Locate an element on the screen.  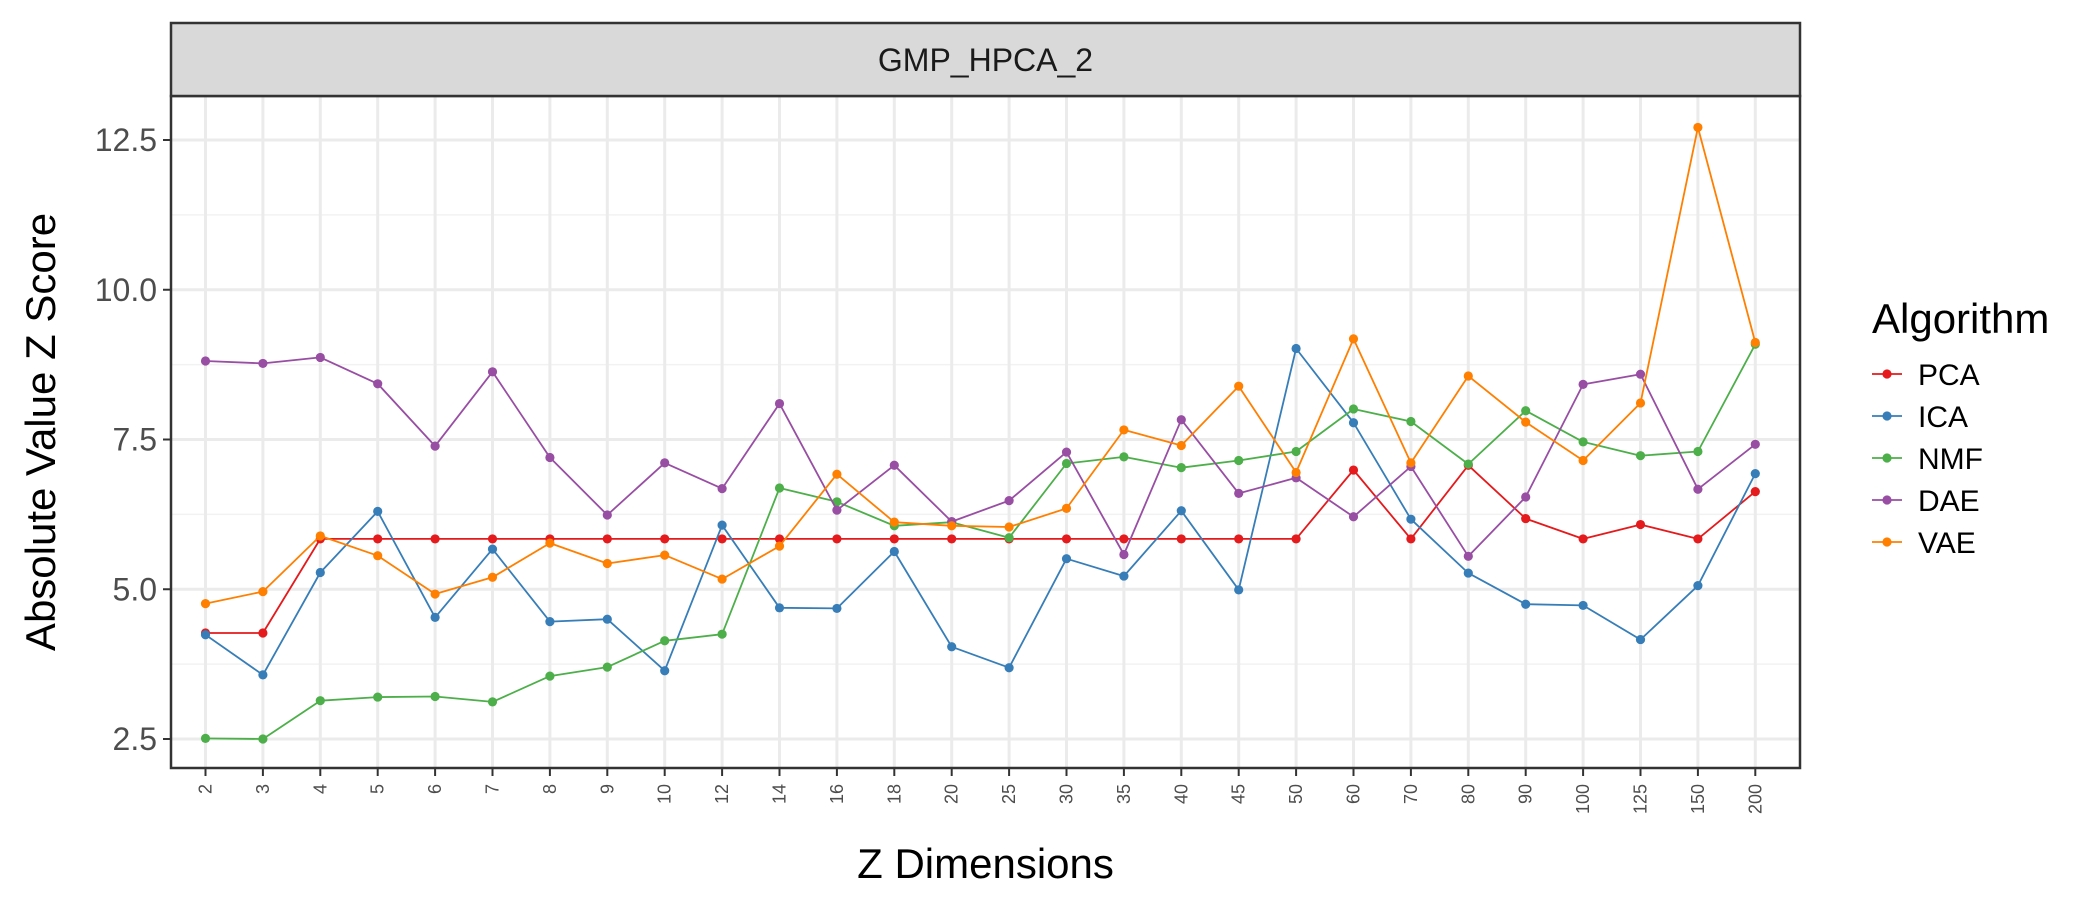
x-tick-label: 35 is located at coordinates (1124, 794).